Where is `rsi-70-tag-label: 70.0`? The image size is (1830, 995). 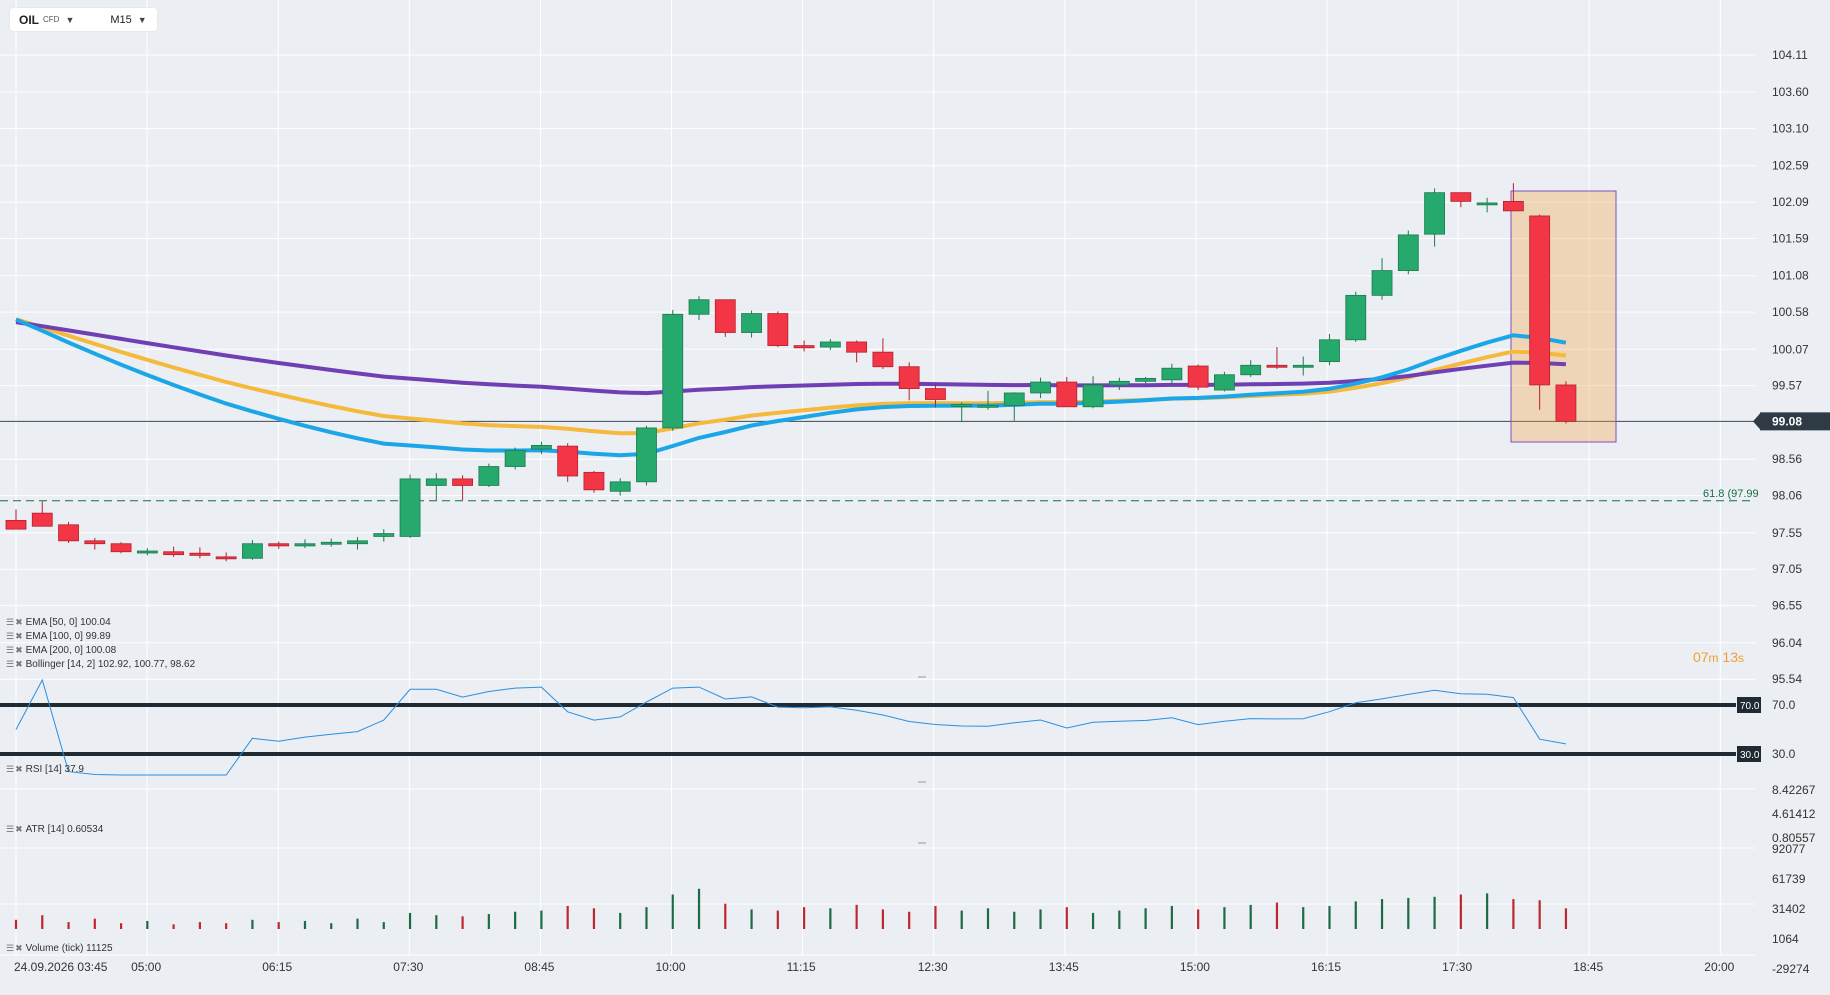
rsi-70-tag-label: 70.0 is located at coordinates (1750, 706).